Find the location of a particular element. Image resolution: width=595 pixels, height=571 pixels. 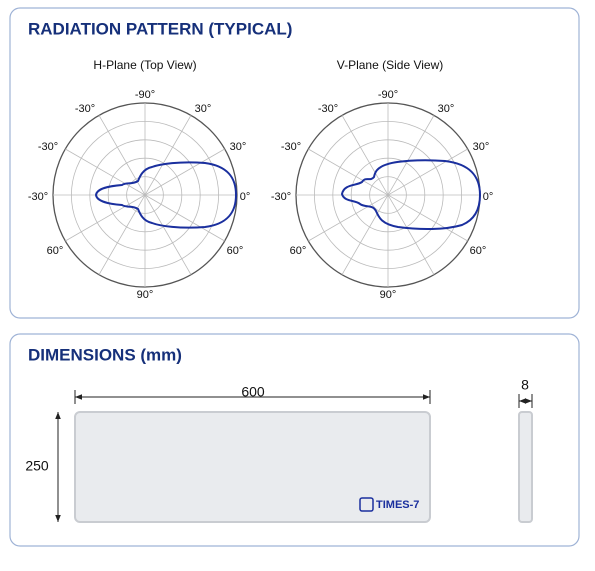

antenna-side is located at coordinates (525, 467).